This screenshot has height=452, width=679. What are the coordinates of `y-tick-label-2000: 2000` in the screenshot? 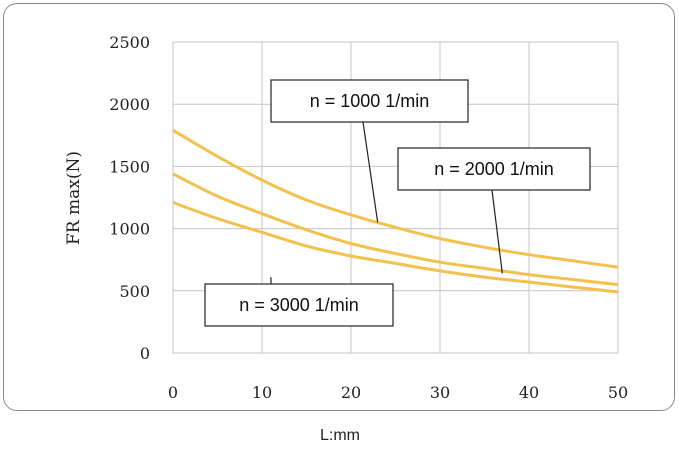 It's located at (129, 104).